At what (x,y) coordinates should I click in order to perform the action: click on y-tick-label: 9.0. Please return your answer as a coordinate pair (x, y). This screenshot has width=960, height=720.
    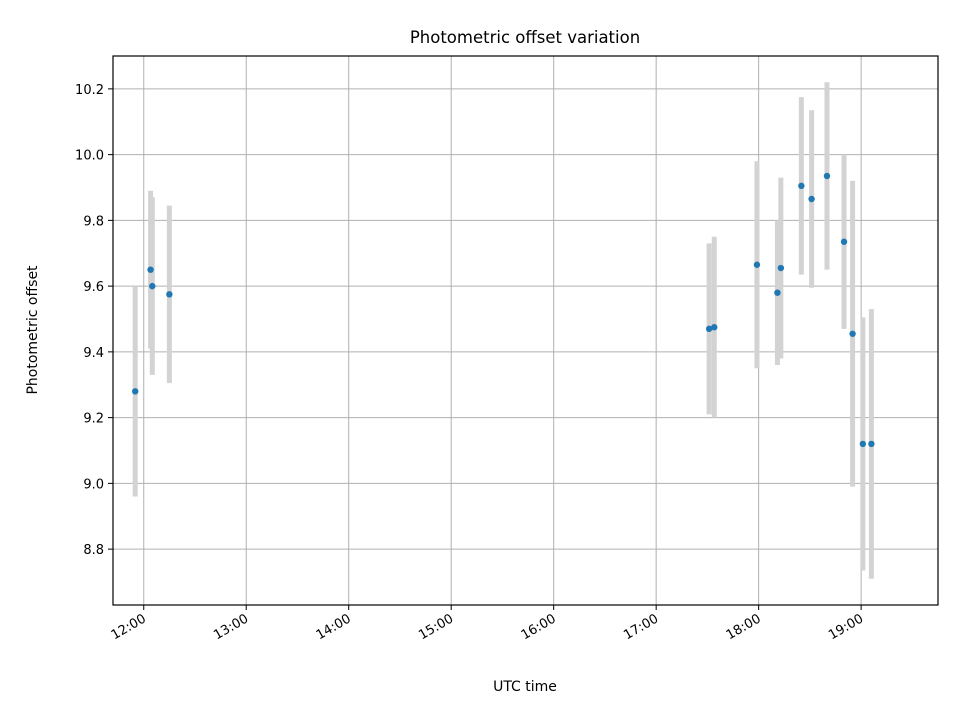
    Looking at the image, I should click on (93, 484).